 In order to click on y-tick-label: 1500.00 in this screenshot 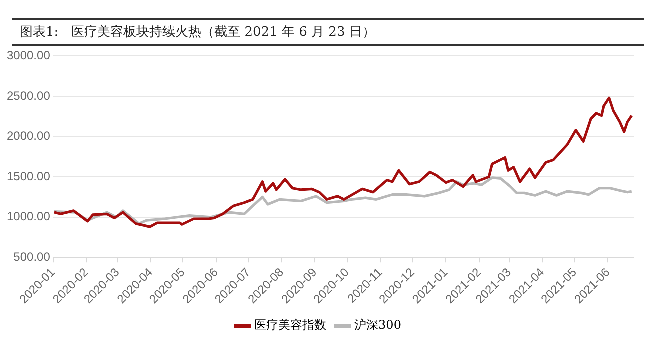, I will do `click(28, 176)`.